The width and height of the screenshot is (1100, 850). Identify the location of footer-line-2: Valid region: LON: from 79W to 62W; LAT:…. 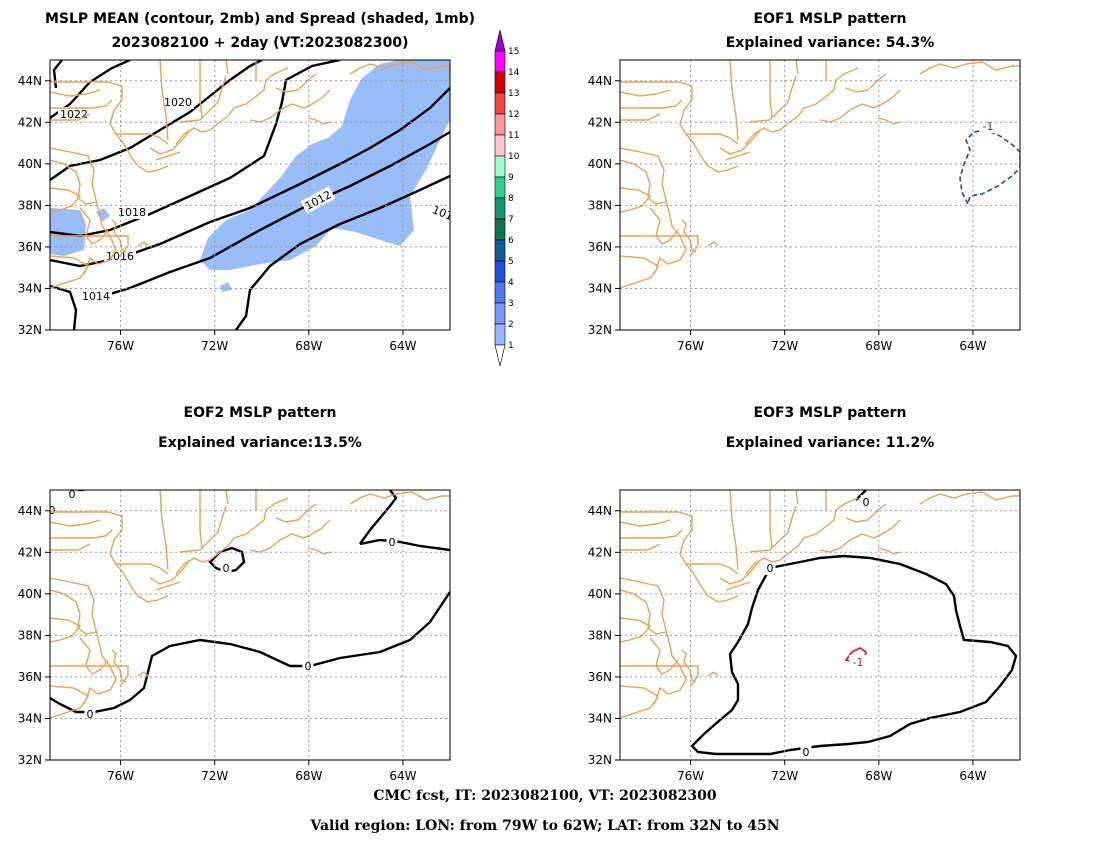
(545, 826).